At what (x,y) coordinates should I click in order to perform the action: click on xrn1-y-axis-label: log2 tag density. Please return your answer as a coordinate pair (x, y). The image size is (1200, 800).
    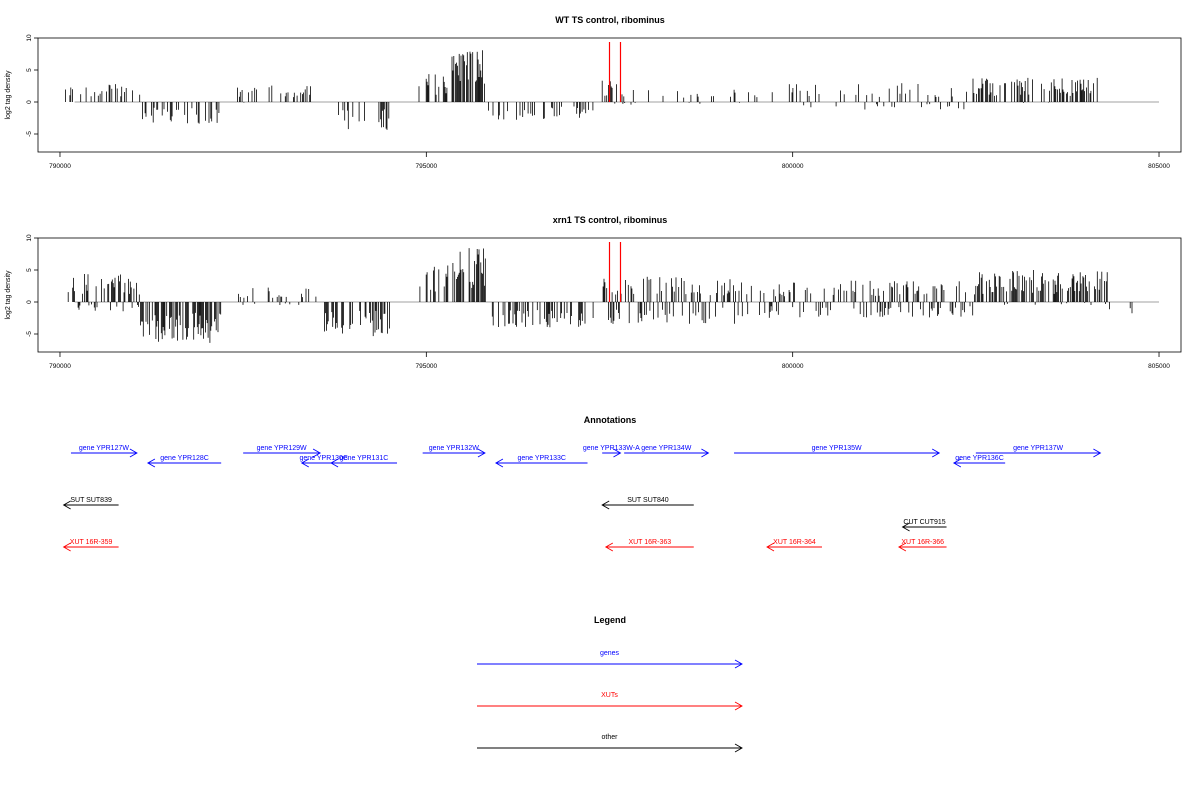
    Looking at the image, I should click on (8, 295).